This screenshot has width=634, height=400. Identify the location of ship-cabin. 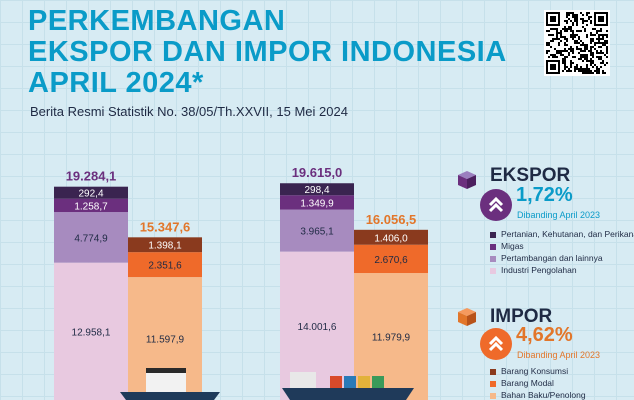
(303, 380).